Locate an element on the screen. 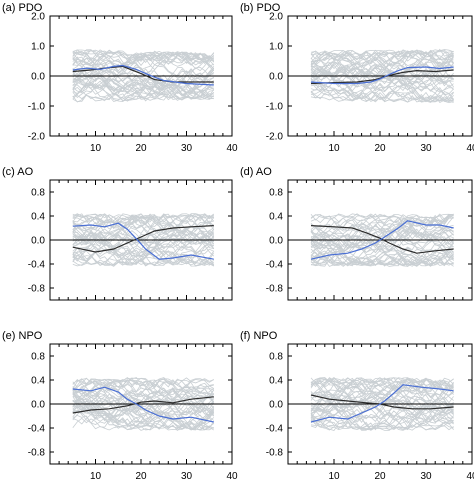  panel-title: (f) NPO is located at coordinates (259, 336).